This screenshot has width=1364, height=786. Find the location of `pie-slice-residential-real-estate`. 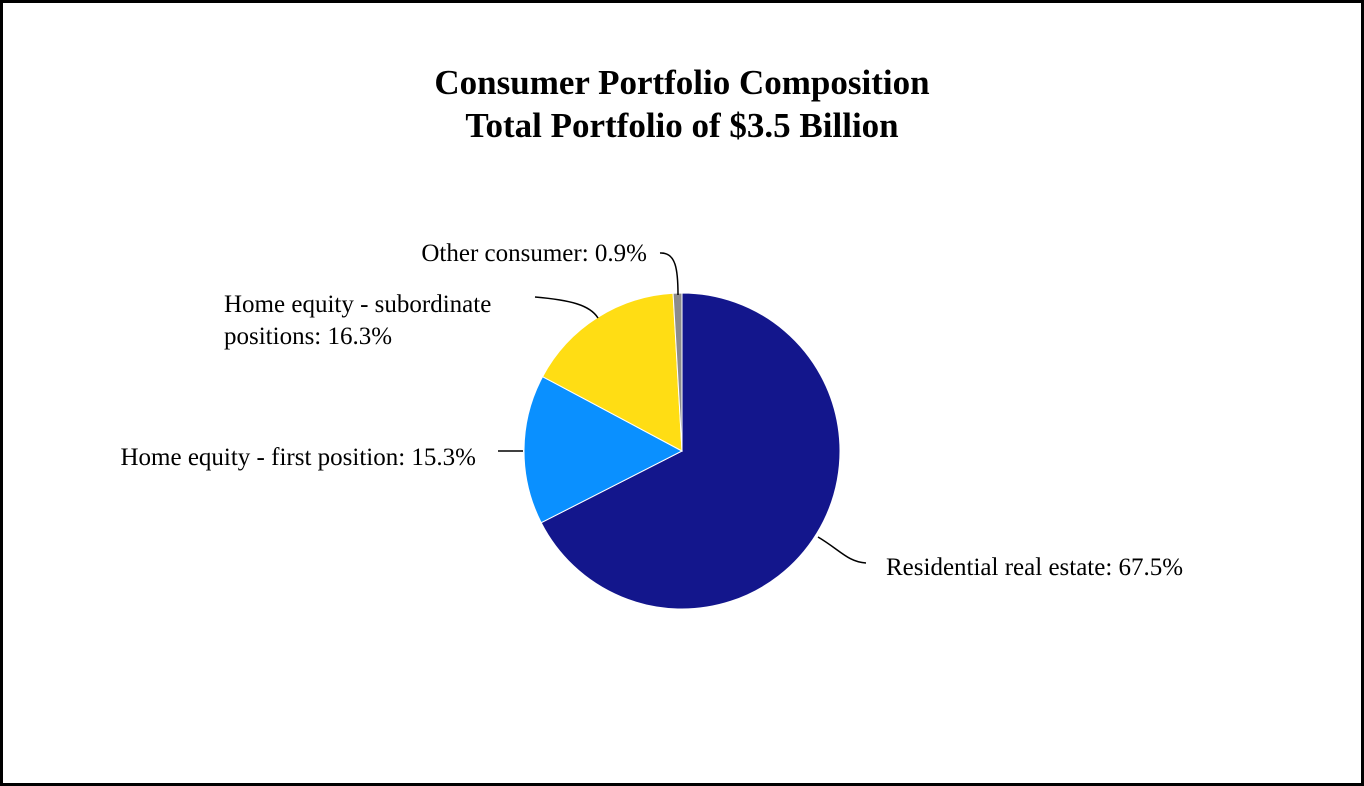

pie-slice-residential-real-estate is located at coordinates (690, 451).